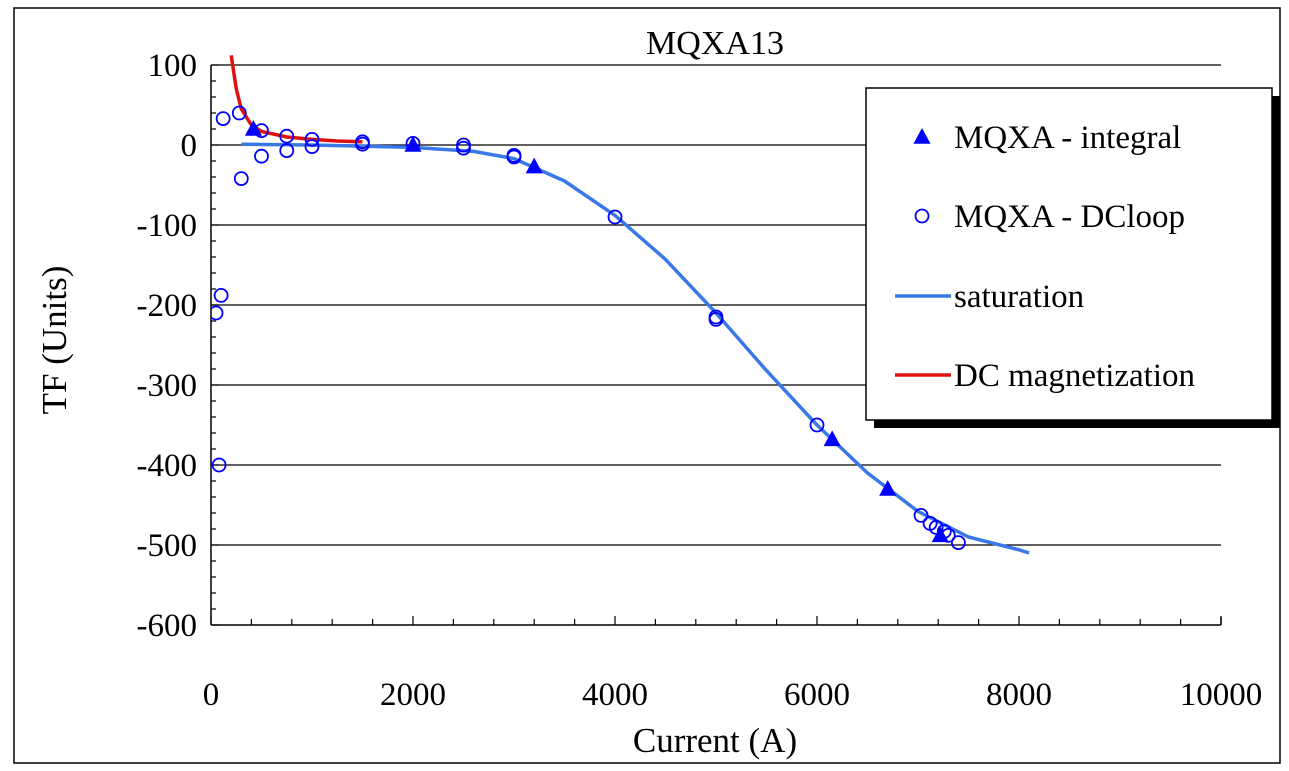 This screenshot has width=1289, height=771. I want to click on y-tick-label: -600, so click(167, 626).